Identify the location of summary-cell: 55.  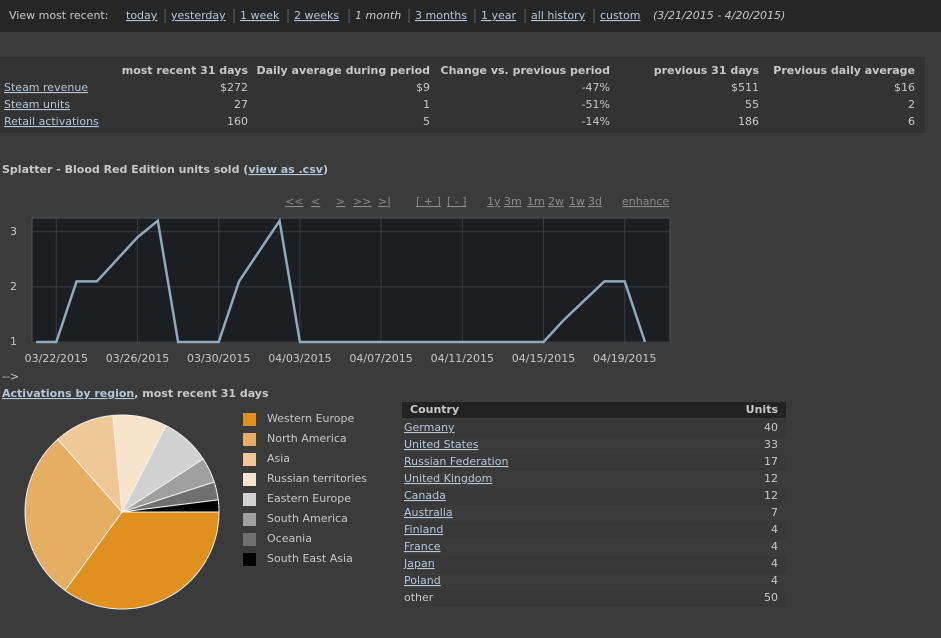
(752, 104).